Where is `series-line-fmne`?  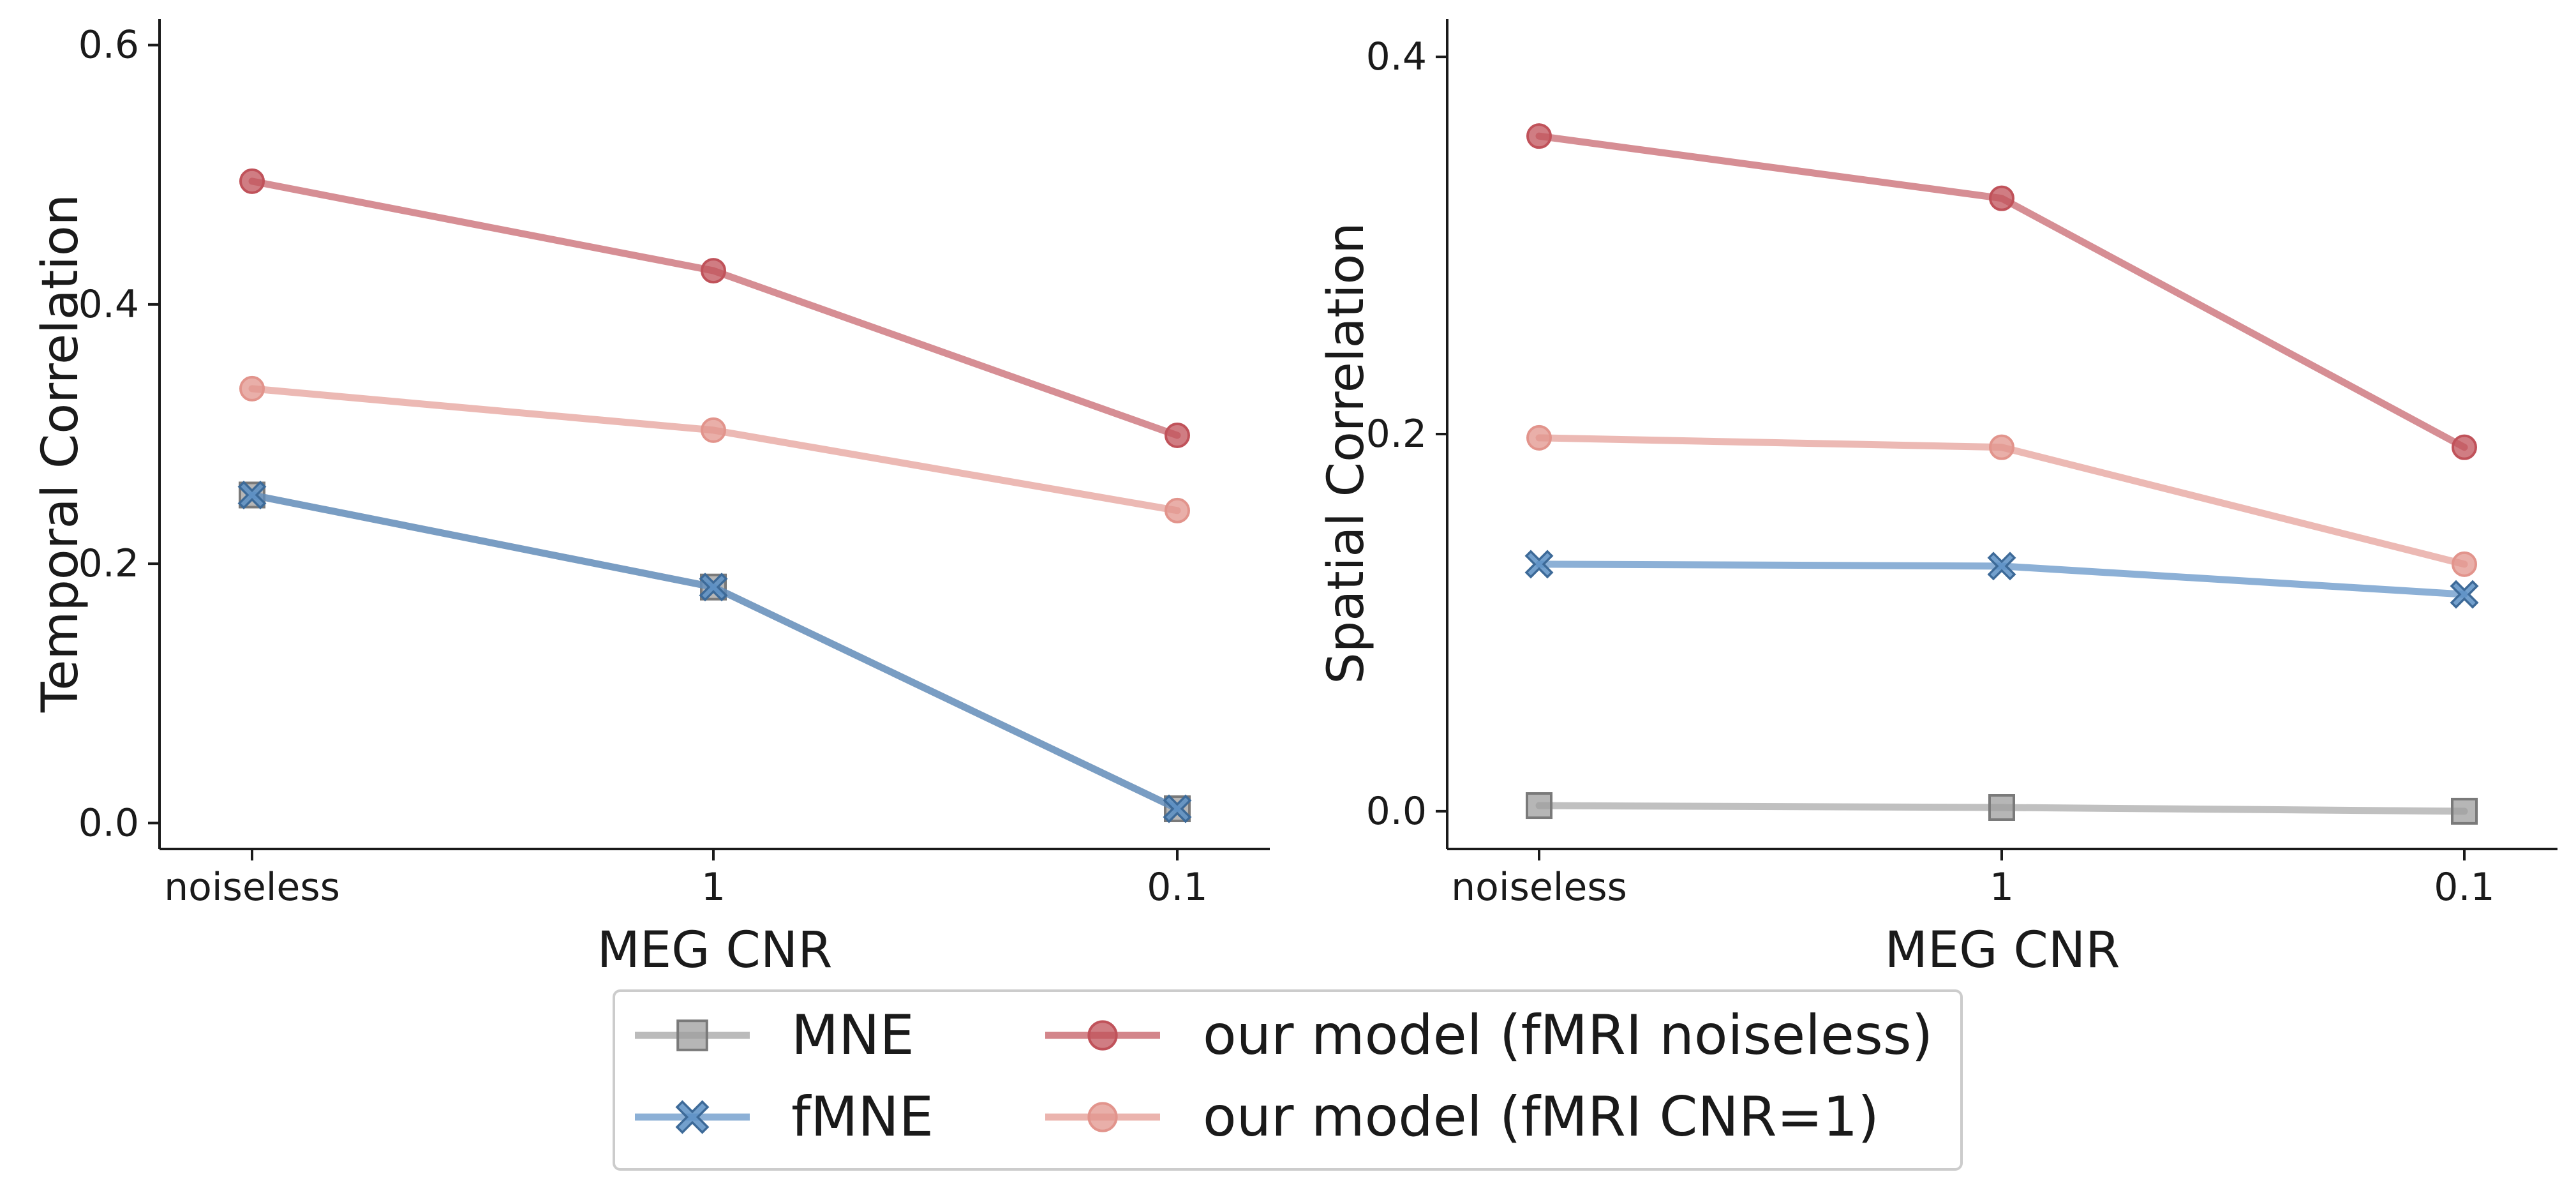 series-line-fmne is located at coordinates (714, 652).